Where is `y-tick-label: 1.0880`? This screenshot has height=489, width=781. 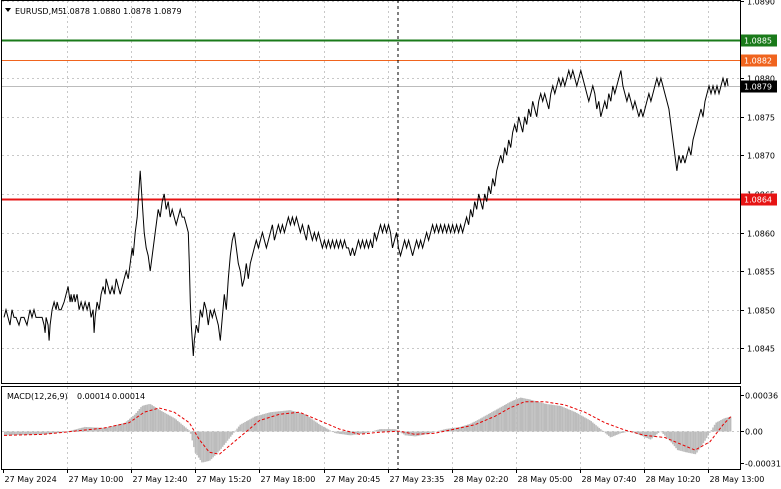
y-tick-label: 1.0880 is located at coordinates (761, 79).